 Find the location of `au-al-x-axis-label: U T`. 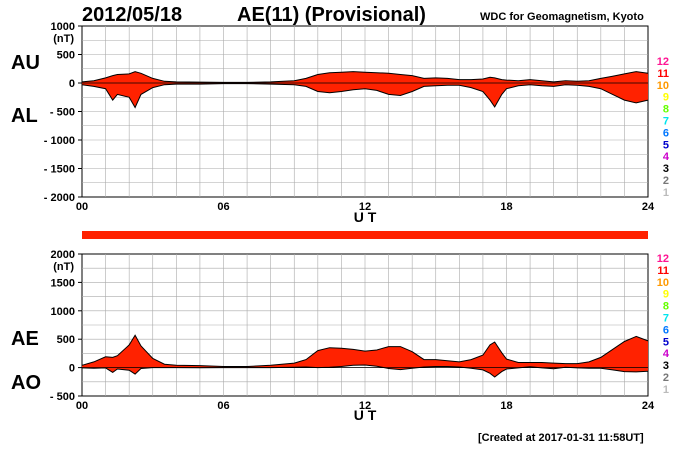

au-al-x-axis-label: U T is located at coordinates (365, 217).